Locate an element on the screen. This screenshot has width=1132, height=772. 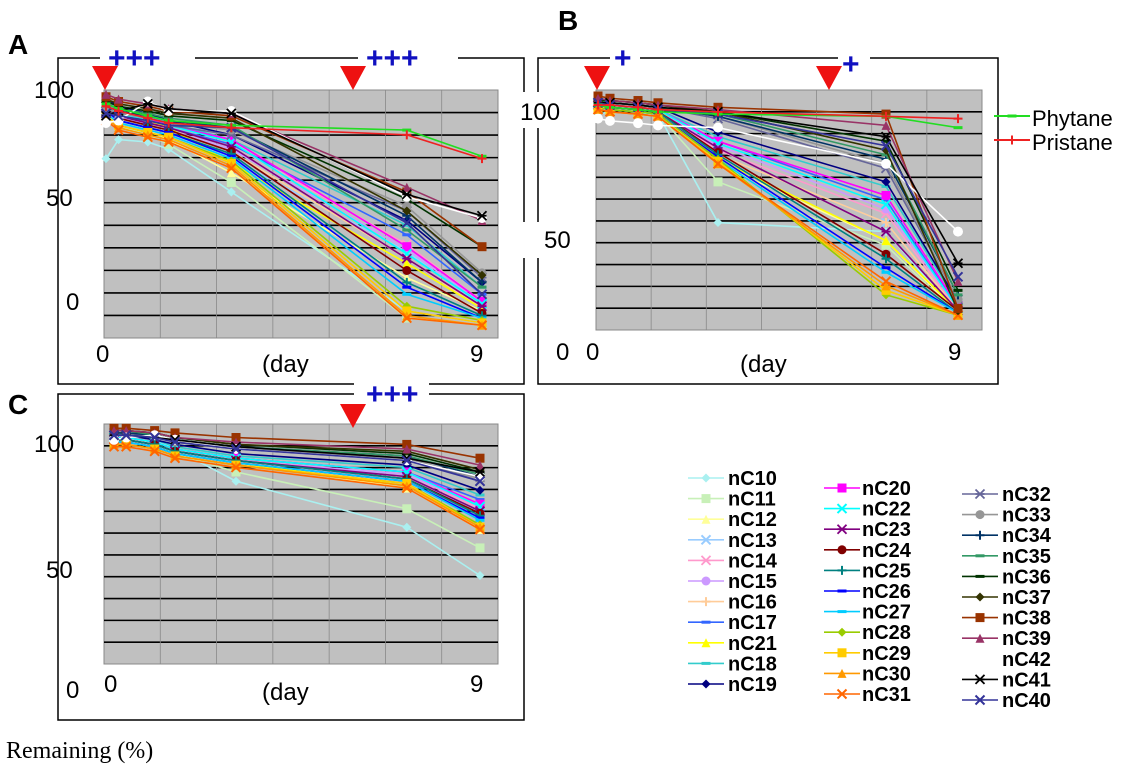
legend-label-nC19: nC19 is located at coordinates (752, 685).